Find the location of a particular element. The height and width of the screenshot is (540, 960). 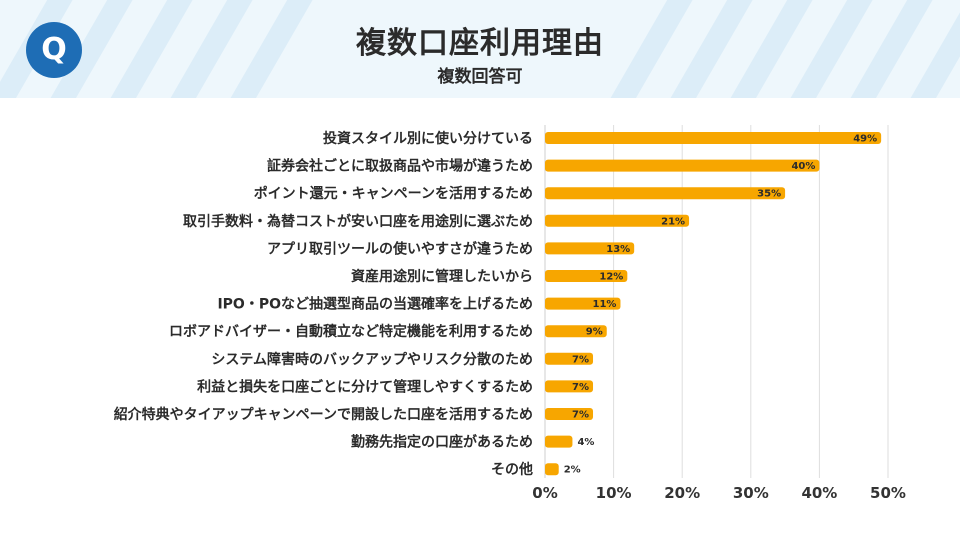

category-label: 紹介特典やタイアップキャンペーンで開設した口座を活用するため is located at coordinates (323, 414).